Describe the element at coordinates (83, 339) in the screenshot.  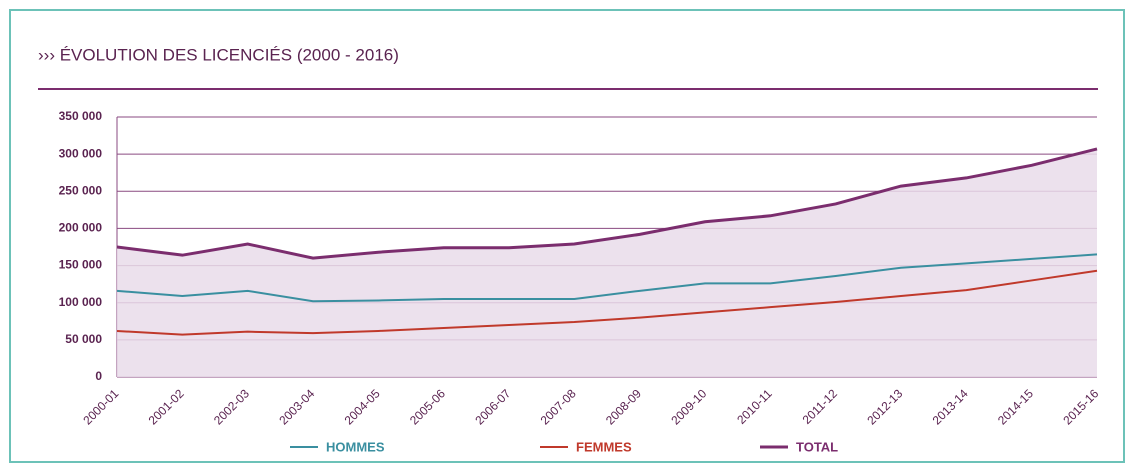
I see `y-tick-label: 50 000` at that location.